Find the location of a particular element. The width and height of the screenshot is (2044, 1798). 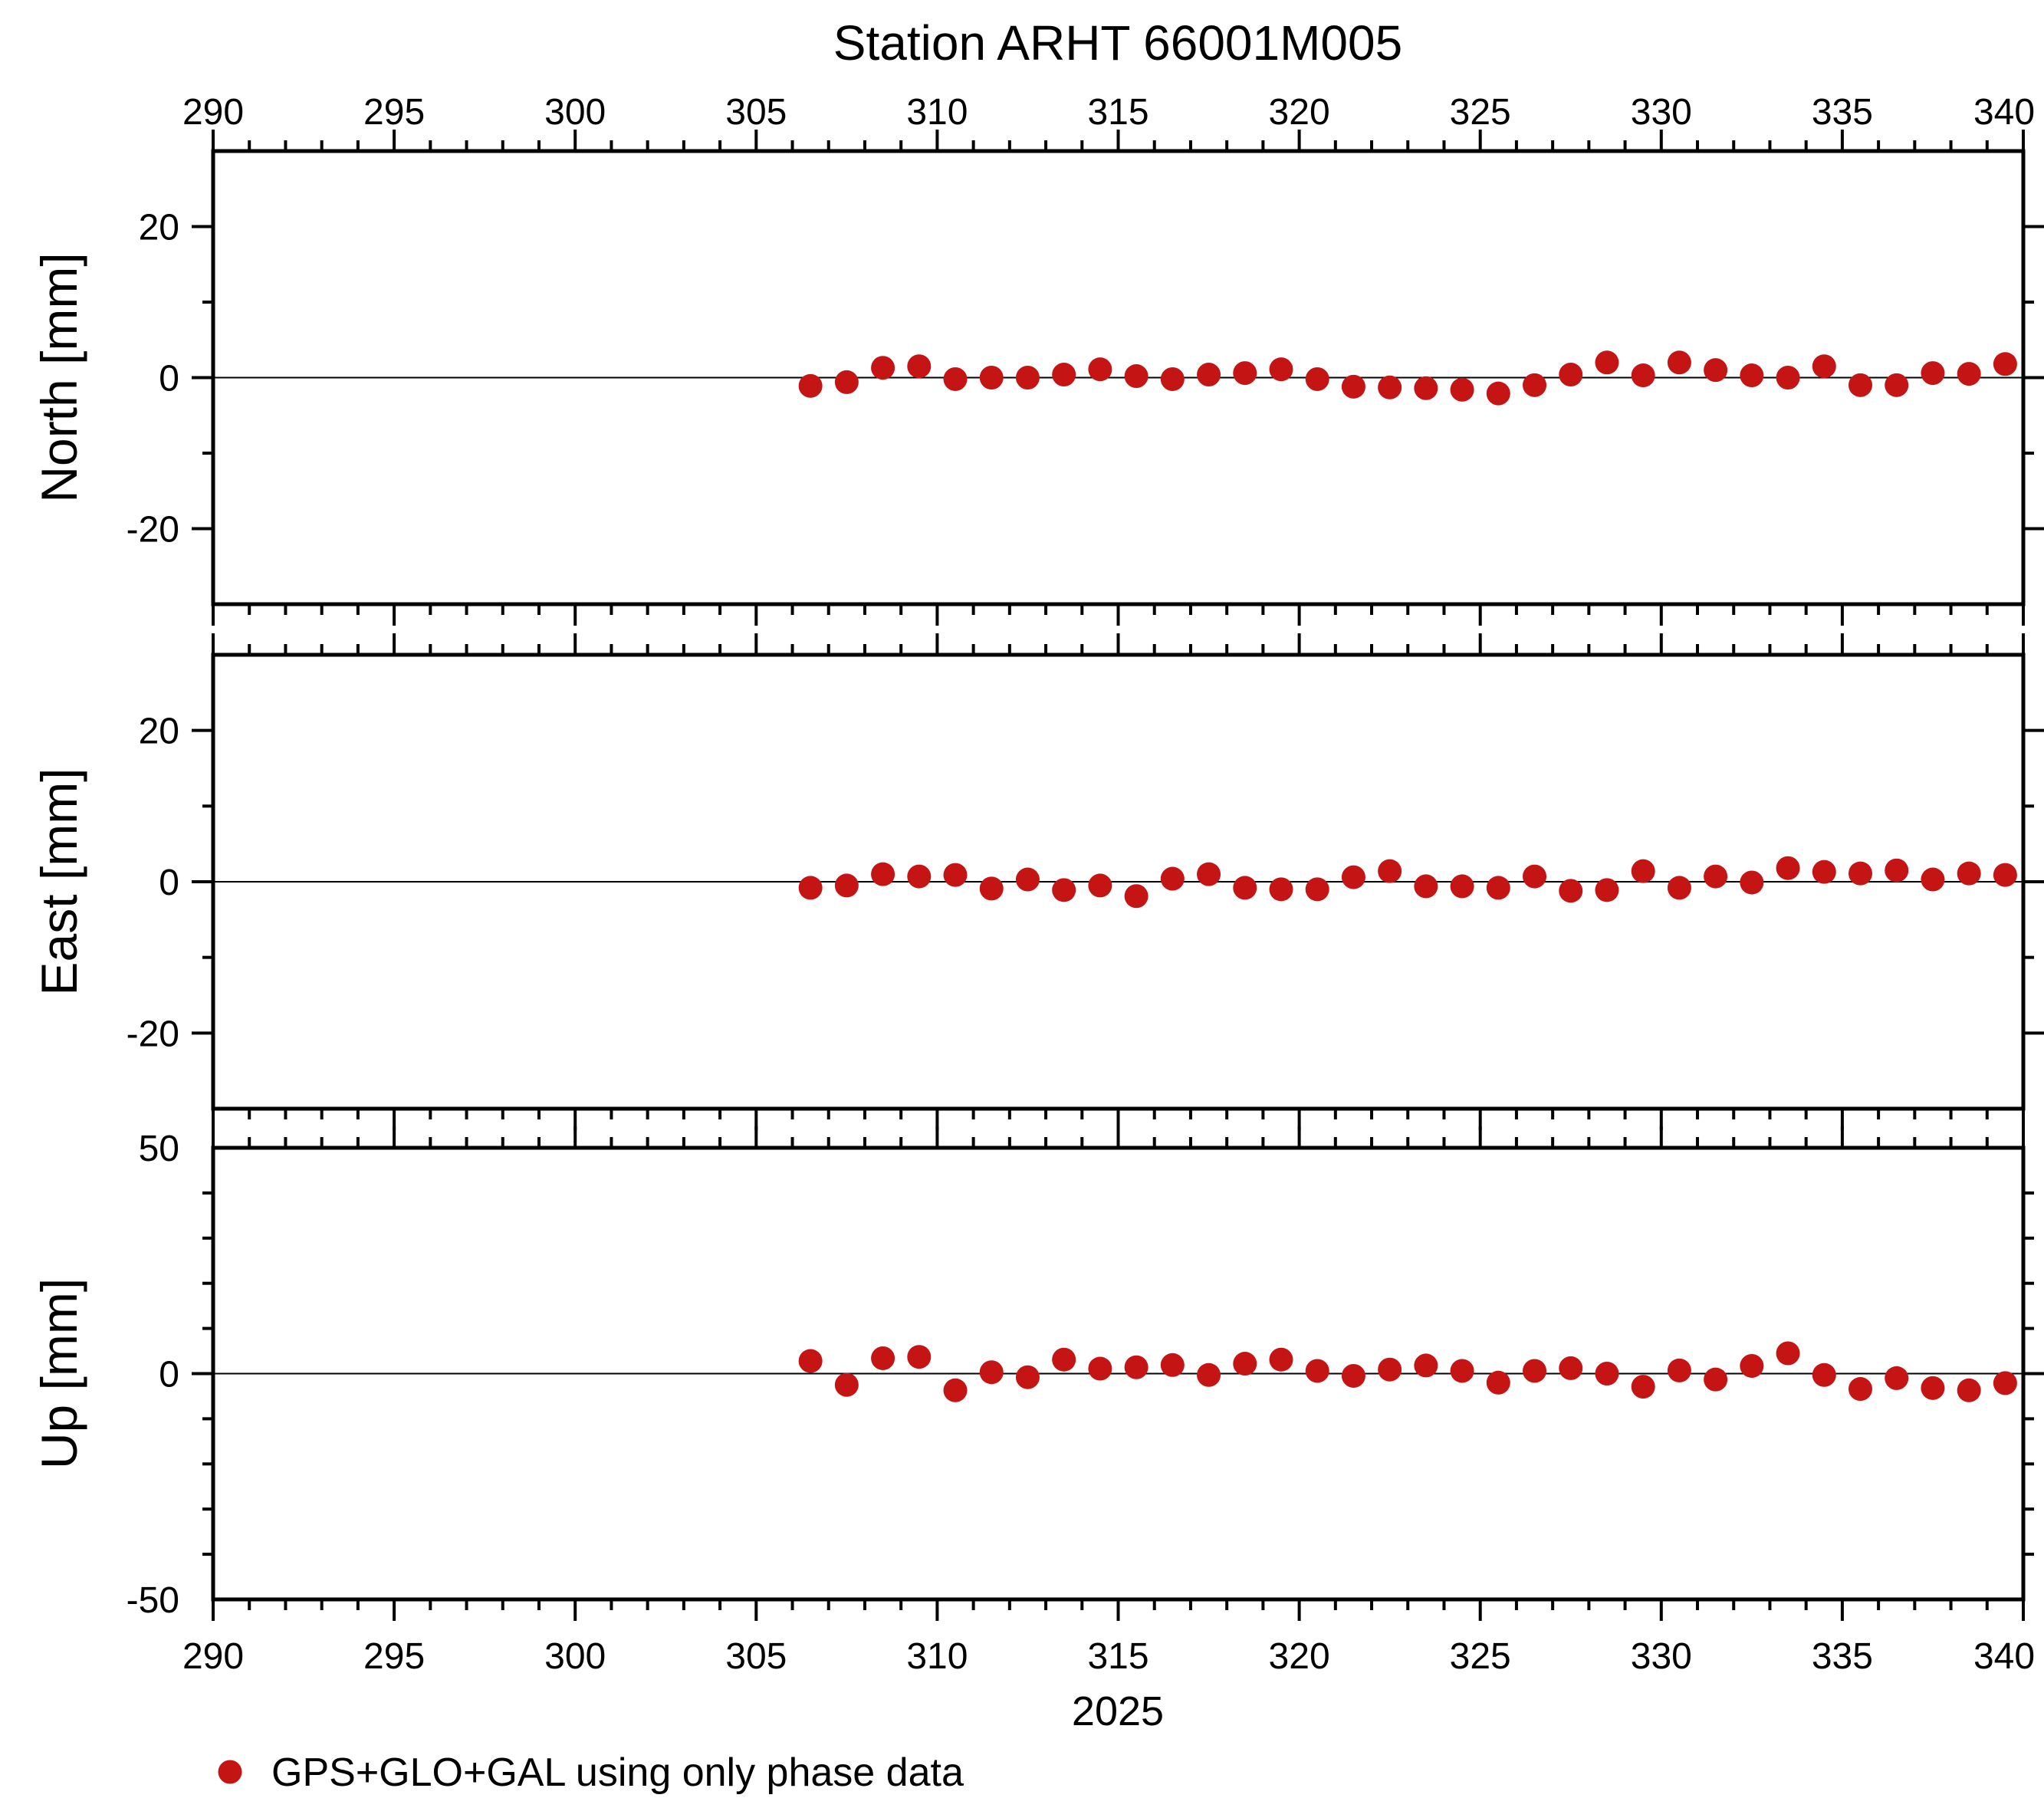

x-tick-label-top: 300 is located at coordinates (575, 113).